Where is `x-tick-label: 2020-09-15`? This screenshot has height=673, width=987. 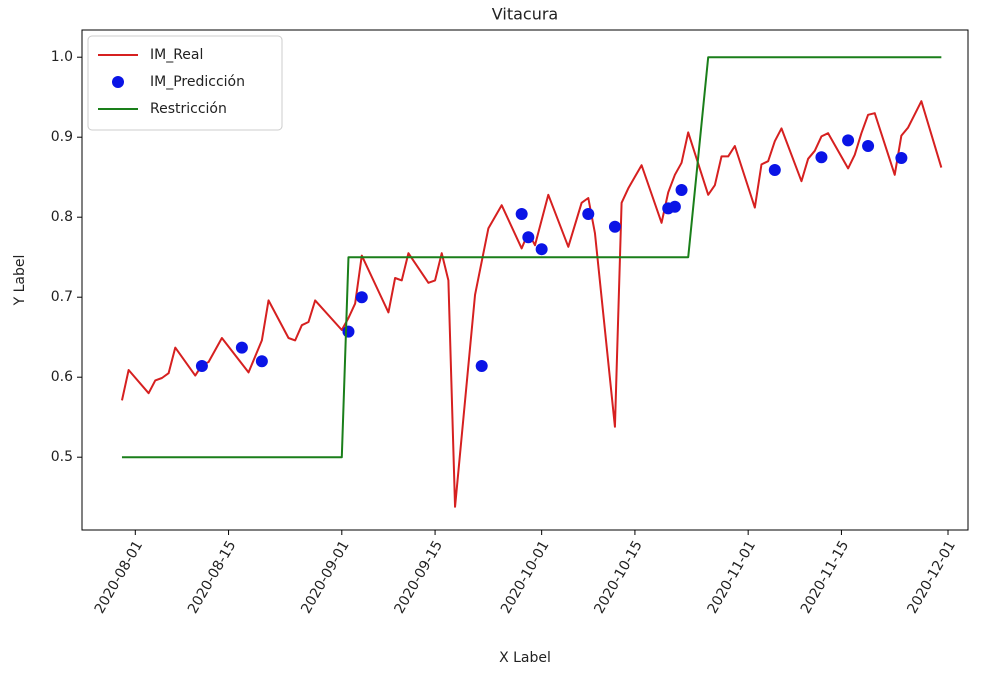 x-tick-label: 2020-09-15 is located at coordinates (418, 577).